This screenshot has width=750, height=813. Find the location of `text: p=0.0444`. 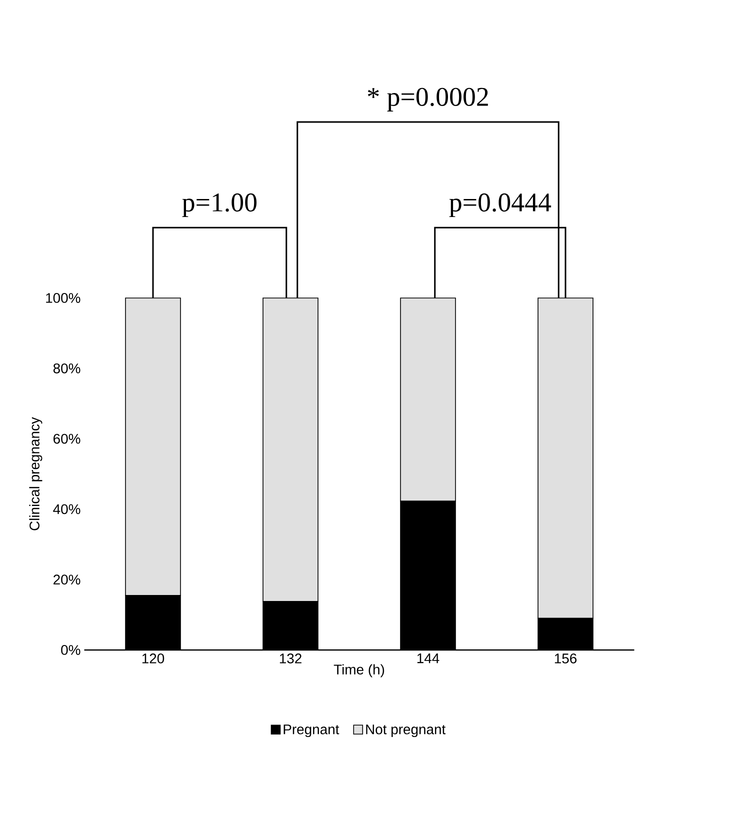

text: p=0.0444 is located at coordinates (500, 205).